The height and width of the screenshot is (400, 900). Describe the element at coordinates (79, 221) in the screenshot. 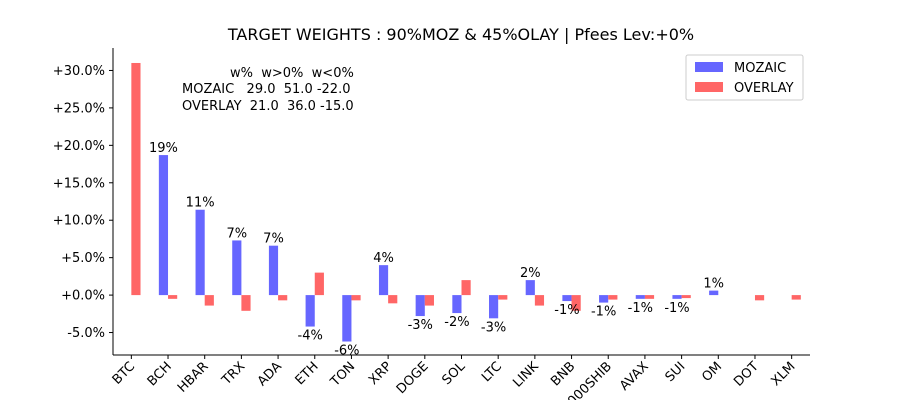

I see `y-tick-label: +10.0%` at that location.